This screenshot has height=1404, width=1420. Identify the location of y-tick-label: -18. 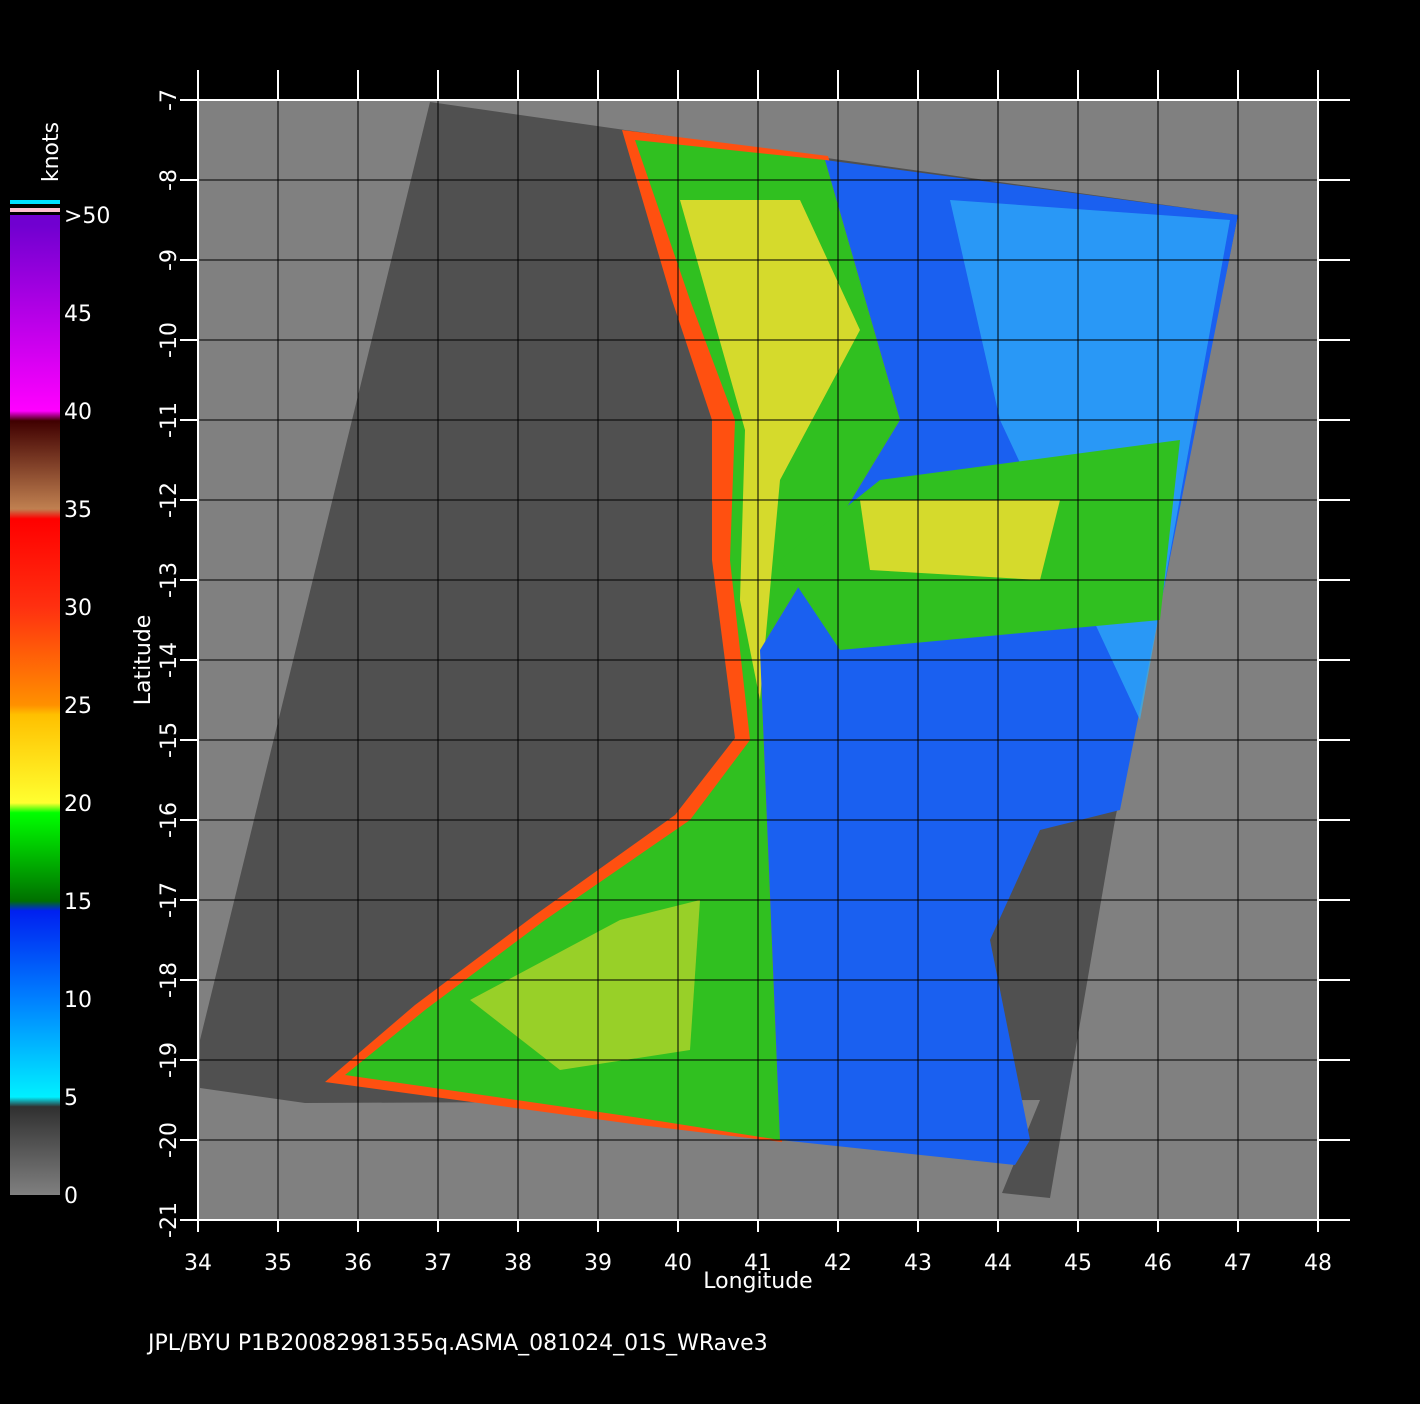
(169, 980).